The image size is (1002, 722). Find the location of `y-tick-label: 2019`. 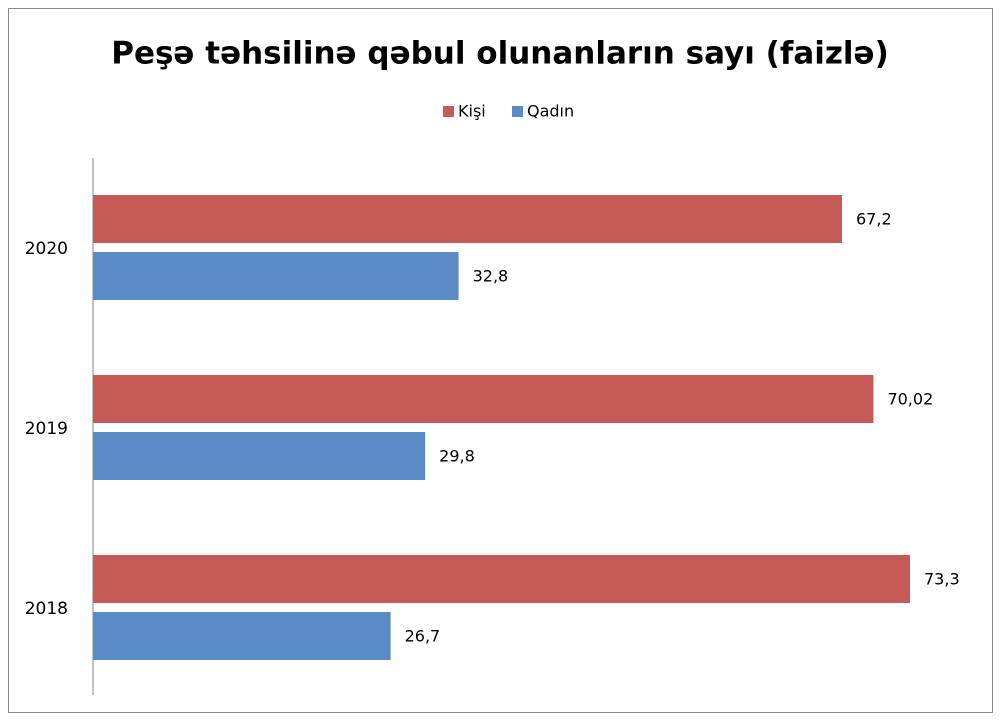

y-tick-label: 2019 is located at coordinates (46, 429).